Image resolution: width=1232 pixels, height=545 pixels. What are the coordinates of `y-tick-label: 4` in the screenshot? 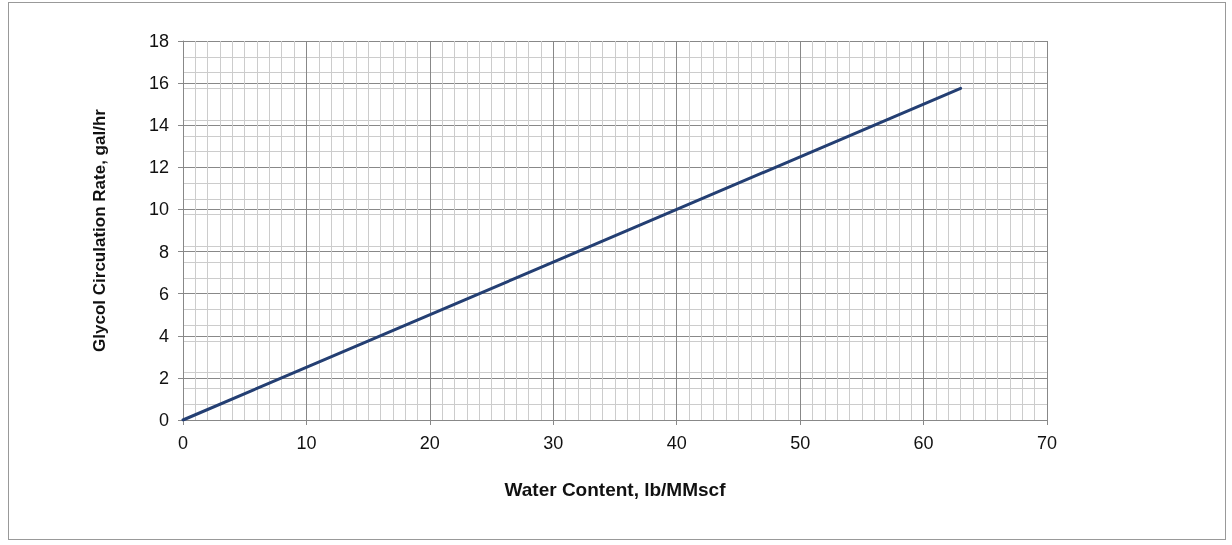 It's located at (163, 335).